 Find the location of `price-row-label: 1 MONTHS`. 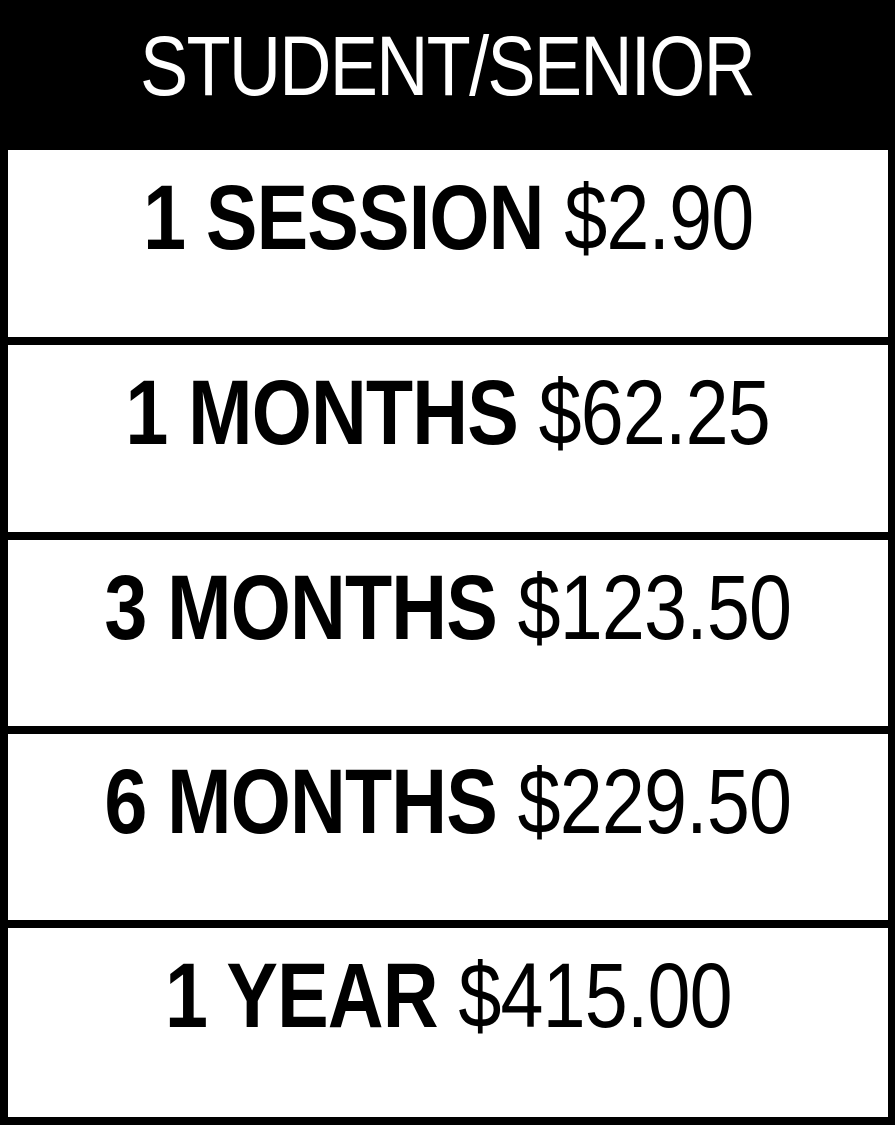

price-row-label: 1 MONTHS is located at coordinates (322, 413).